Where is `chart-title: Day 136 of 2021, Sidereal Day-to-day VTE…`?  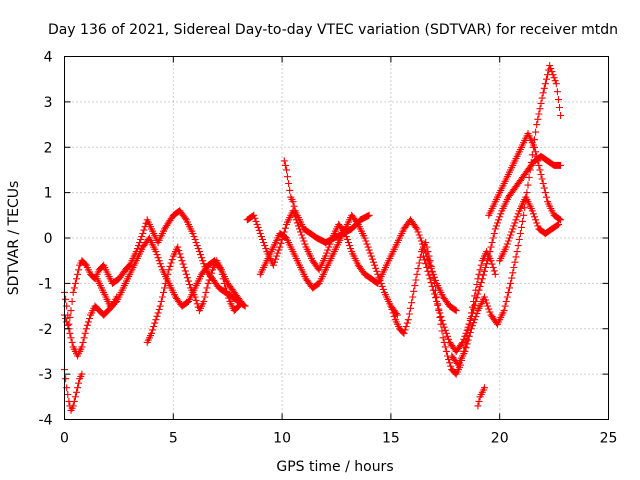
chart-title: Day 136 of 2021, Sidereal Day-to-day VTE… is located at coordinates (333, 30).